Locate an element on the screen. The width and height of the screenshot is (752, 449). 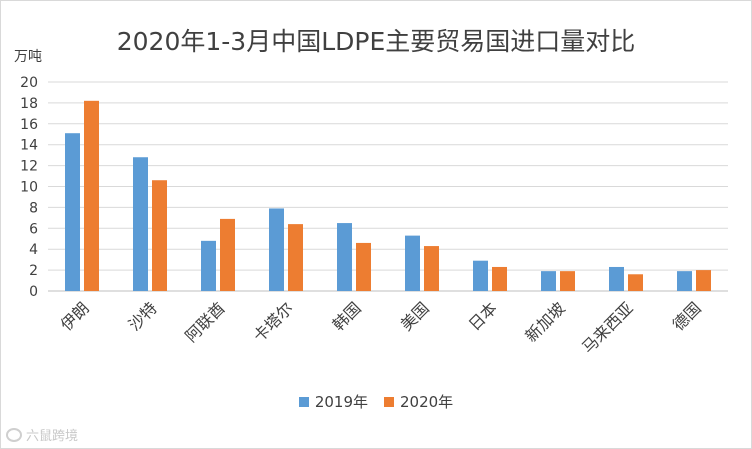
logo-icon is located at coordinates (14, 434).